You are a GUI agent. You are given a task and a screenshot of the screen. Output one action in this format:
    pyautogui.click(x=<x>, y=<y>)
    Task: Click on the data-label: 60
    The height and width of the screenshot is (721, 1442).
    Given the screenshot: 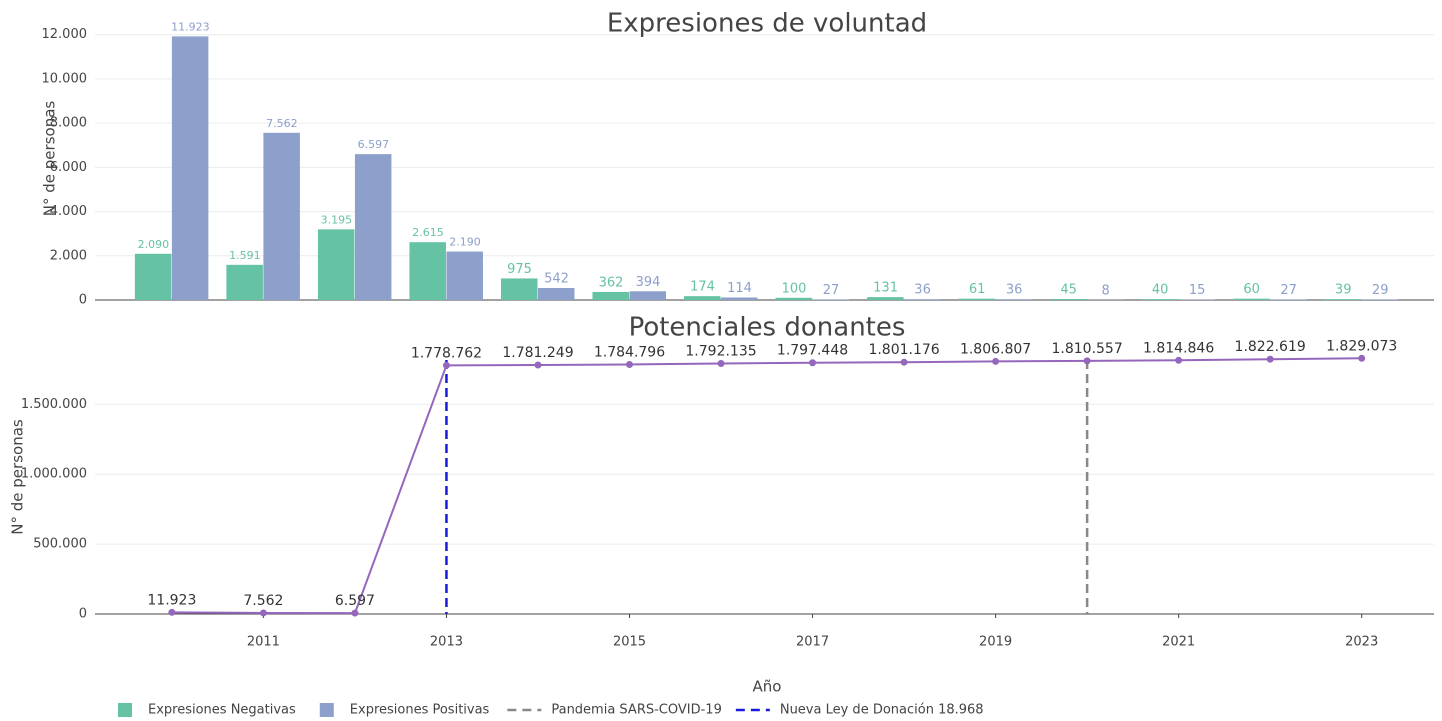 What is the action you would take?
    pyautogui.click(x=1251, y=289)
    